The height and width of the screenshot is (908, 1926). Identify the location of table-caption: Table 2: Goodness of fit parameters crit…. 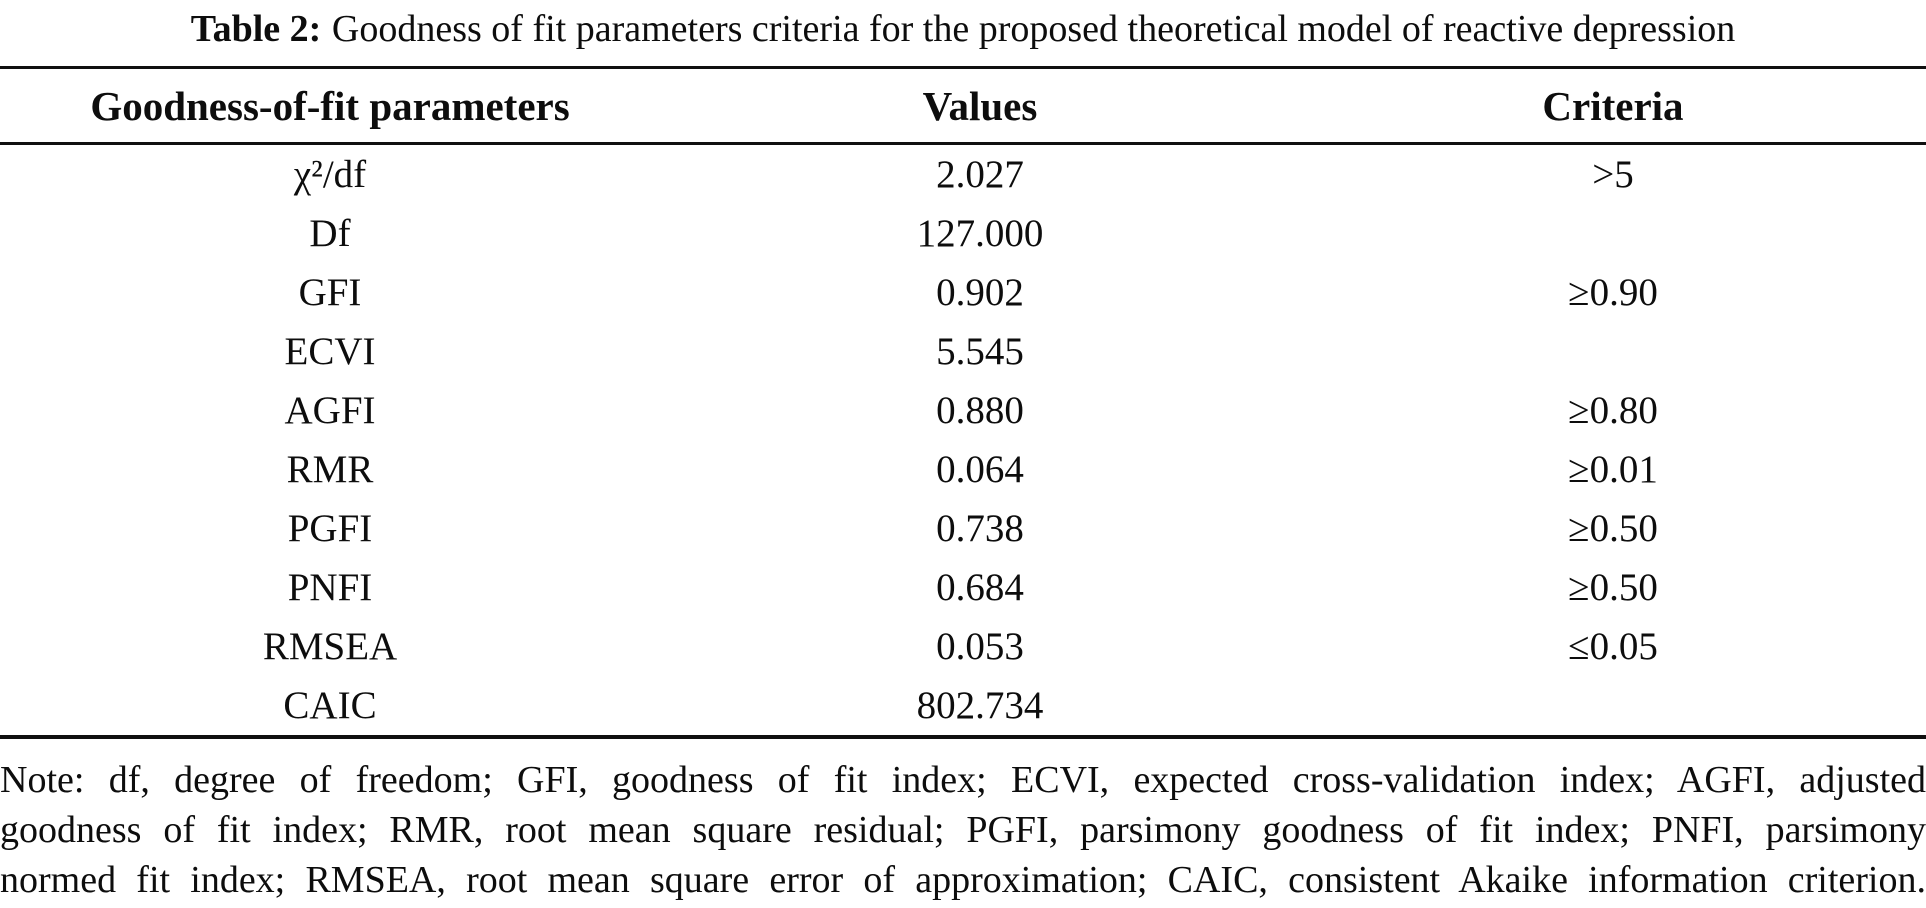
(963, 29).